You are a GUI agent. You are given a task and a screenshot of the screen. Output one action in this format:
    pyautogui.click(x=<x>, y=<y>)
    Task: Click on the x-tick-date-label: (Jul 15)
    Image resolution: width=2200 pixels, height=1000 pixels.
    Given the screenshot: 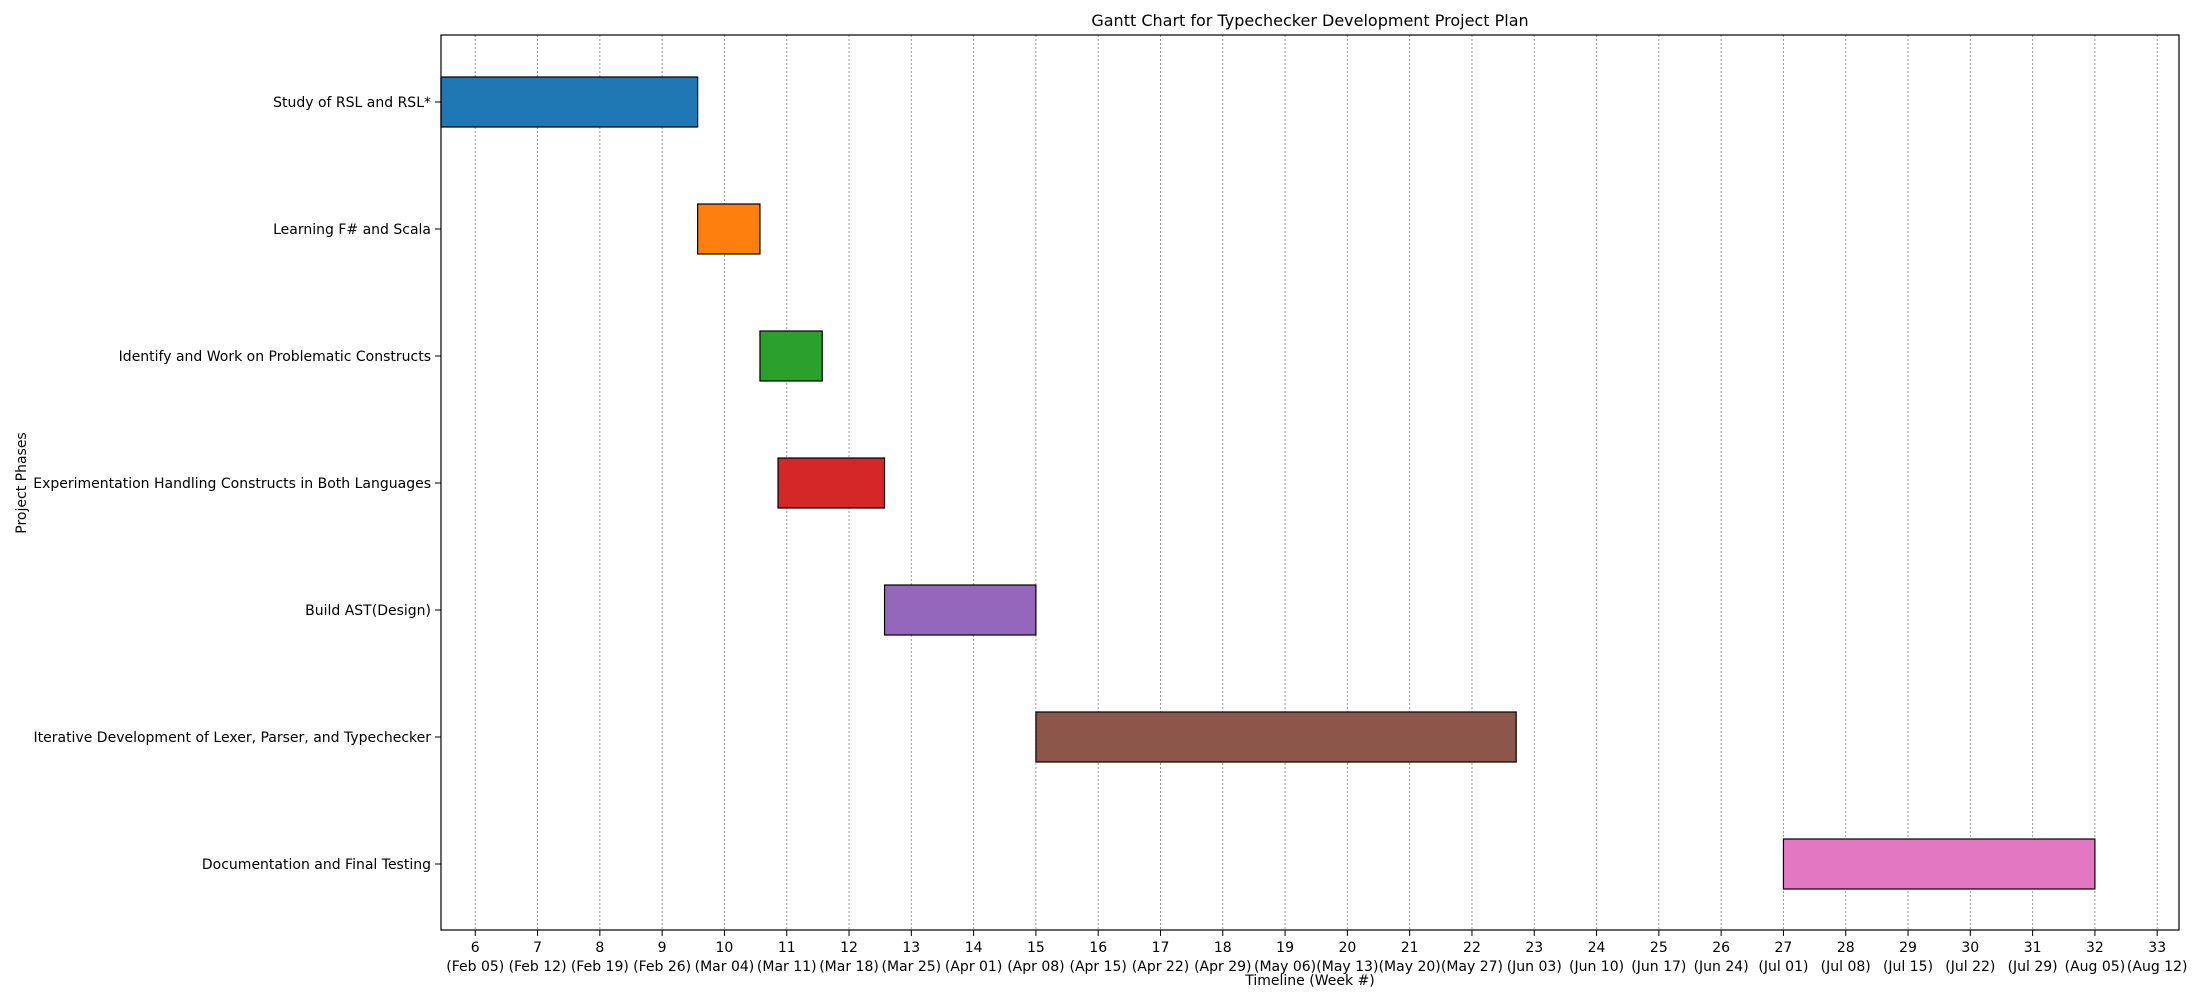 What is the action you would take?
    pyautogui.click(x=1908, y=967)
    